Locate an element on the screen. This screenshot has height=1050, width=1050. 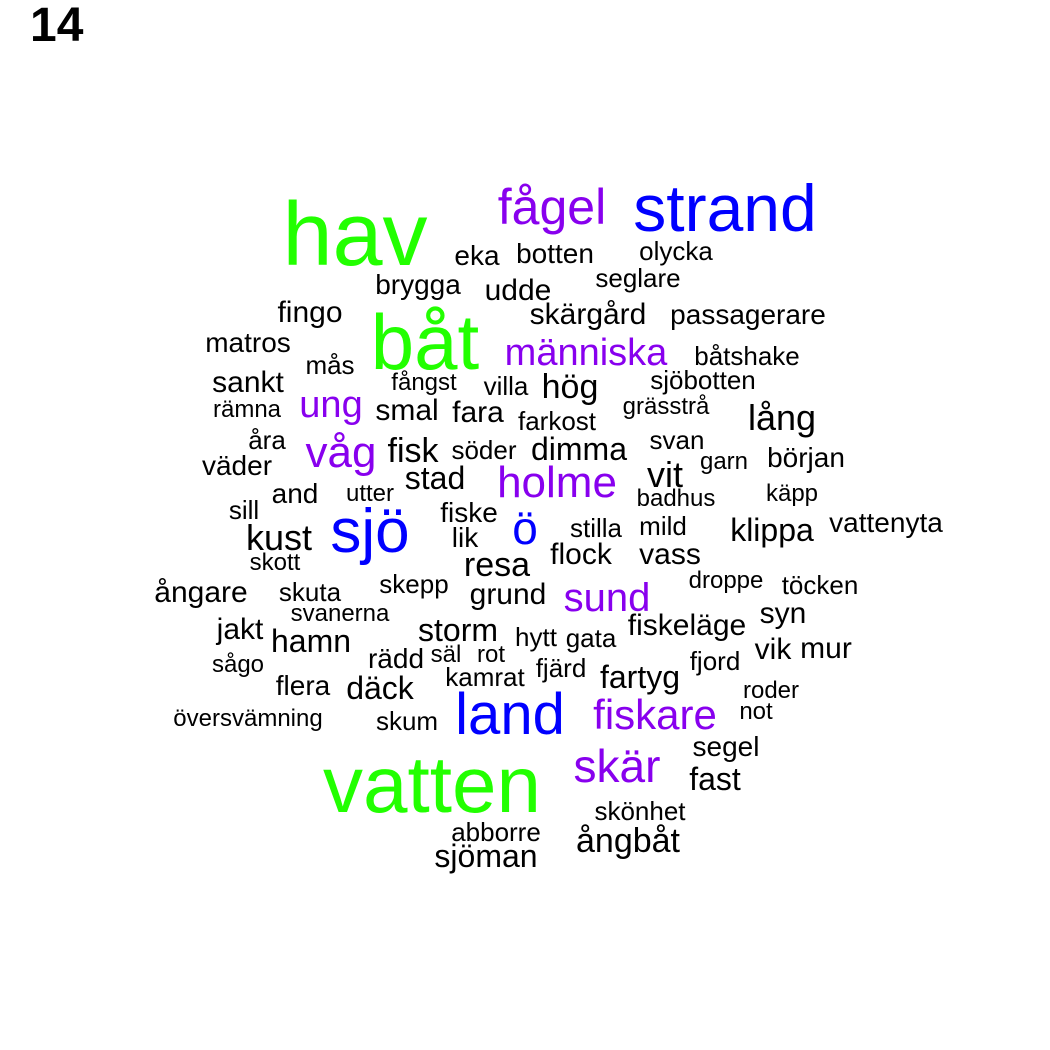
word-garn: garn is located at coordinates (724, 461).